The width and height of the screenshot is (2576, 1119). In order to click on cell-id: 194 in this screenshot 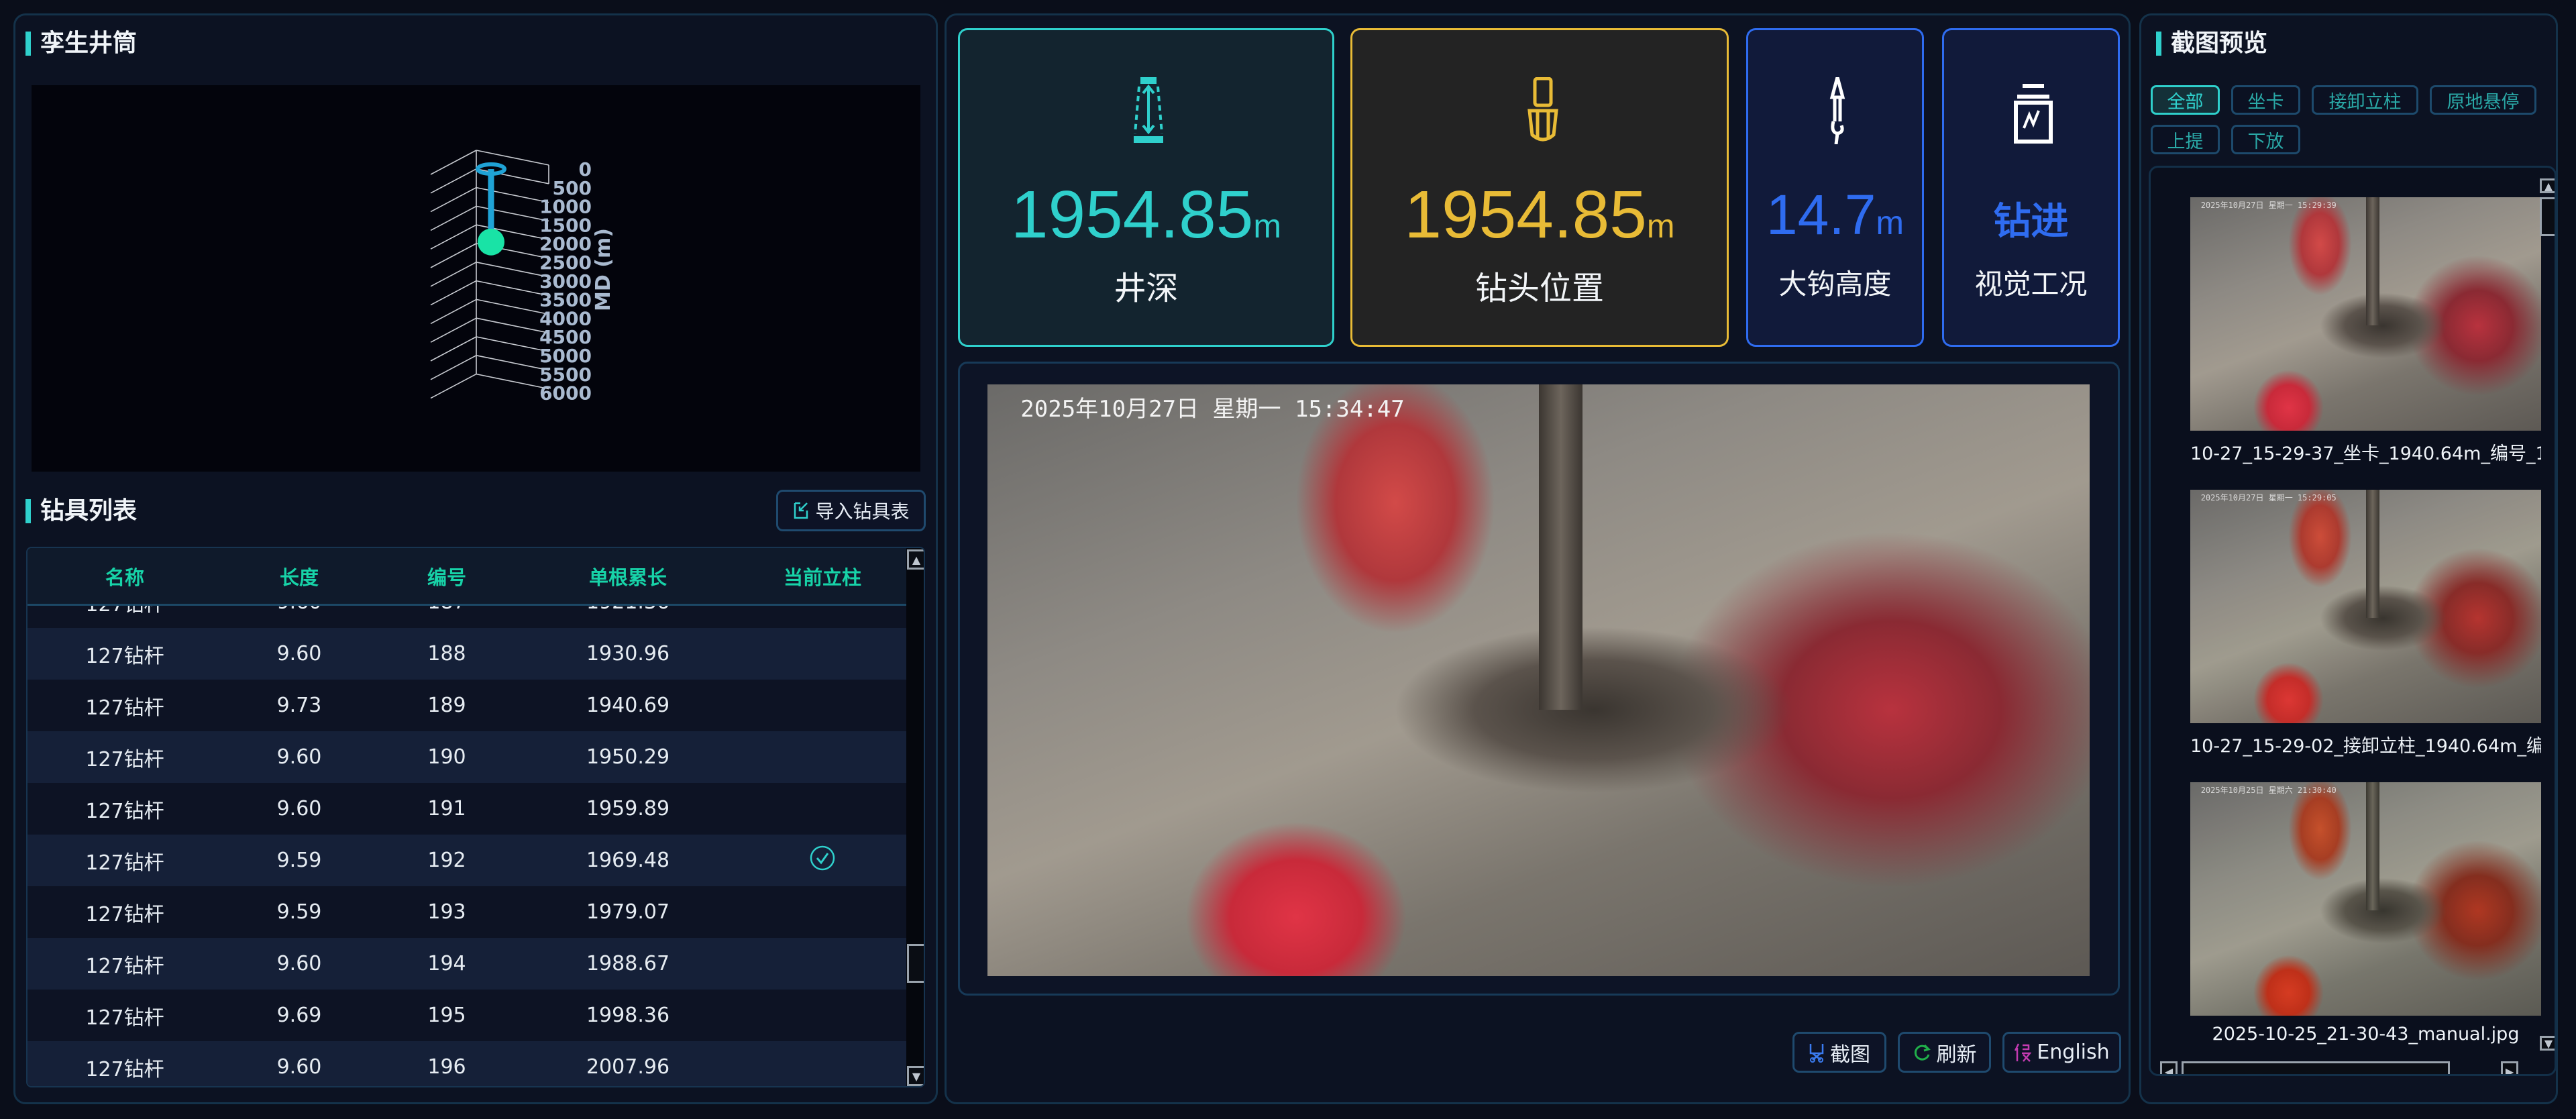, I will do `click(446, 964)`.